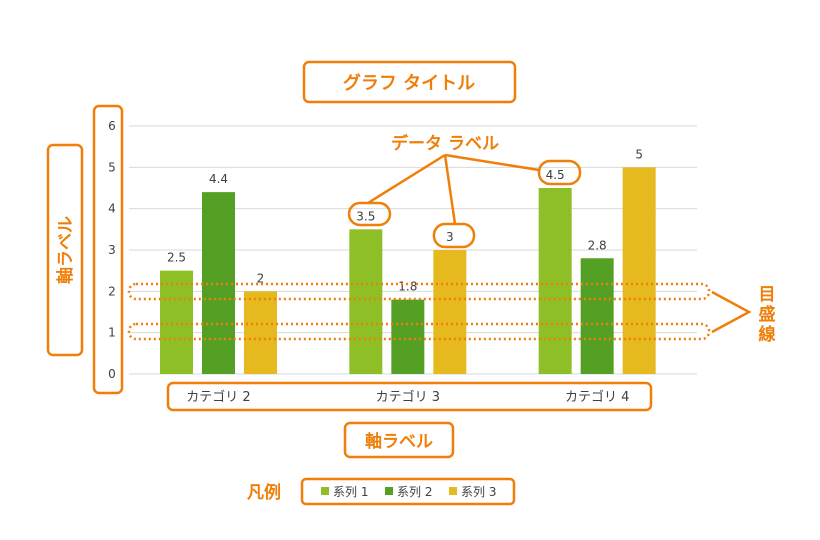 This screenshot has height=540, width=820. What do you see at coordinates (112, 374) in the screenshot?
I see `y-tick-label: 0` at bounding box center [112, 374].